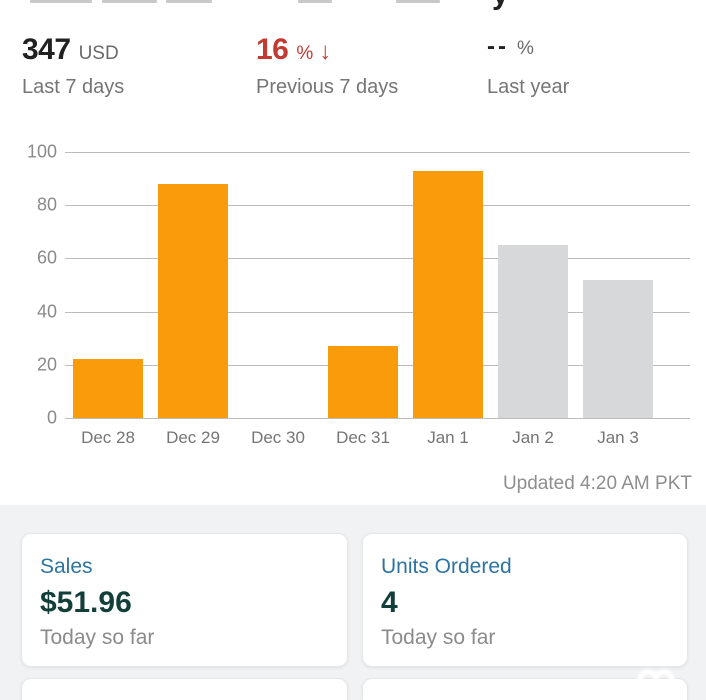 This screenshot has height=700, width=706. What do you see at coordinates (51, 417) in the screenshot?
I see `y-axis-tick-label: 0` at bounding box center [51, 417].